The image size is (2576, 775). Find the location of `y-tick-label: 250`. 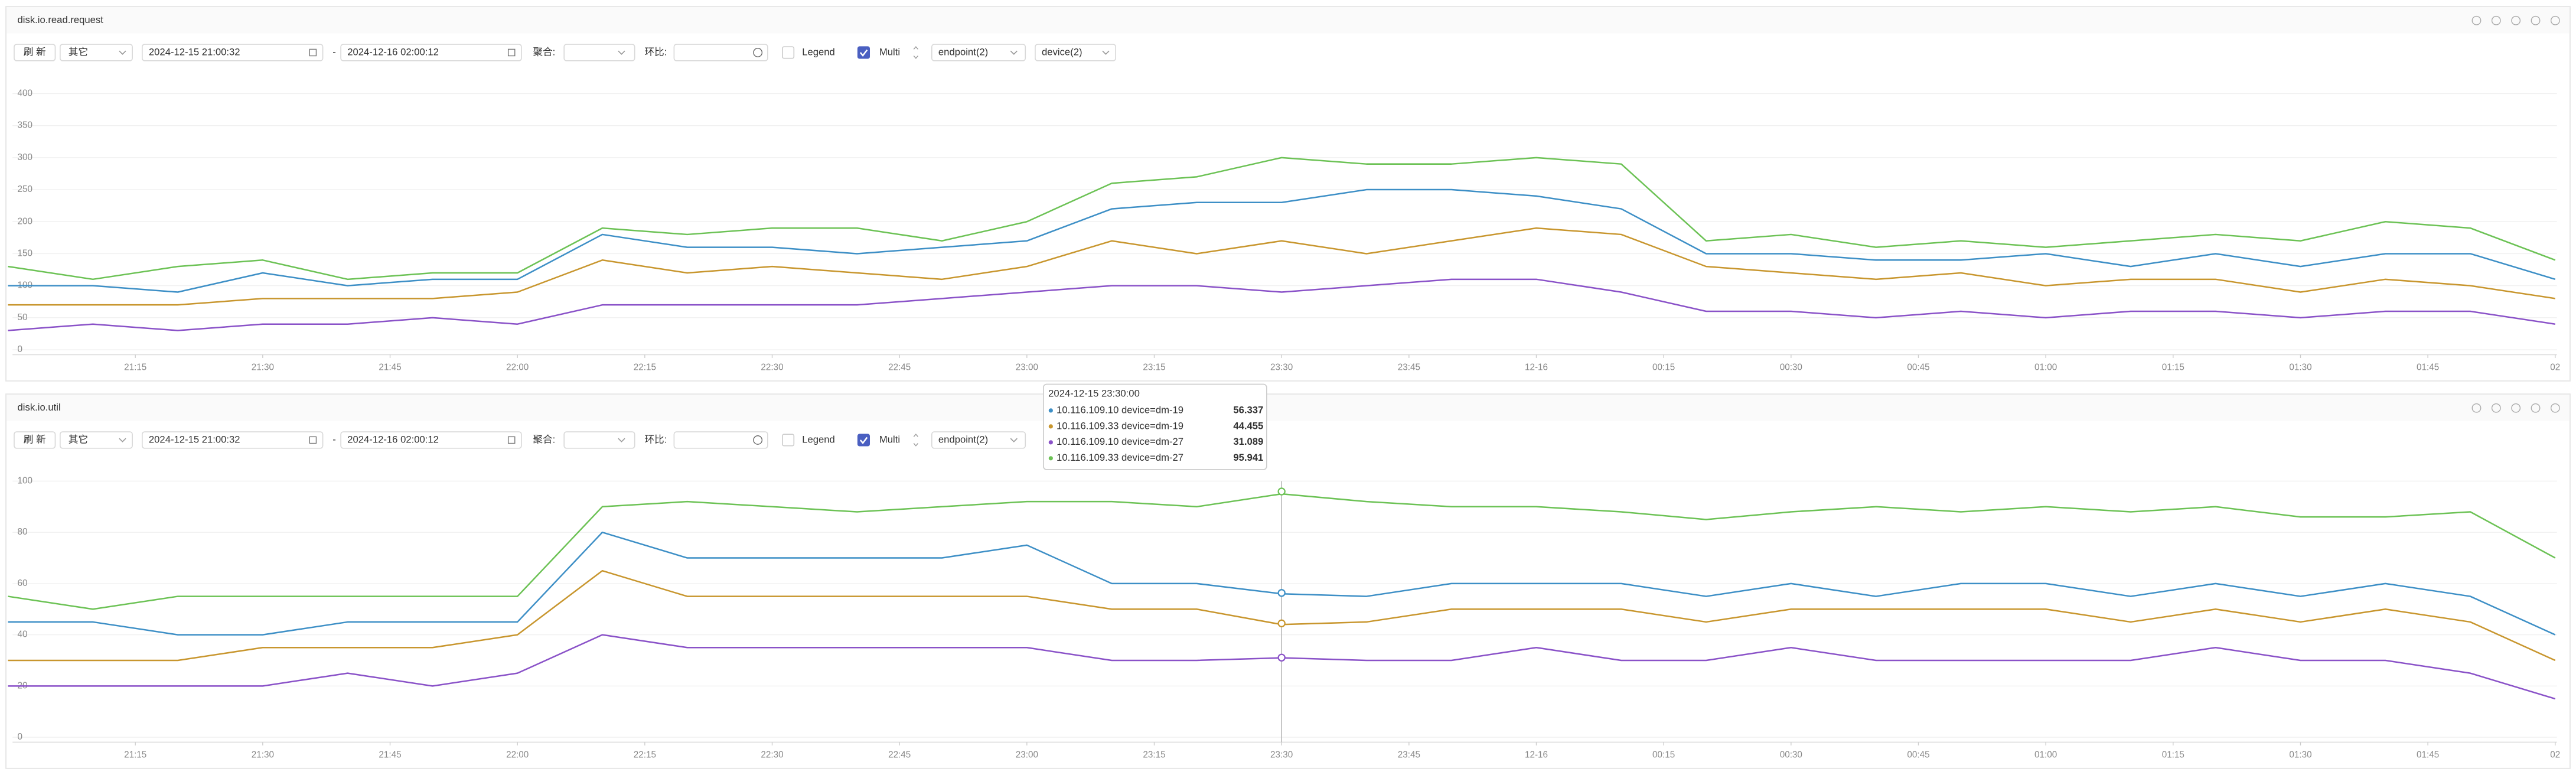

y-tick-label: 250 is located at coordinates (25, 189).